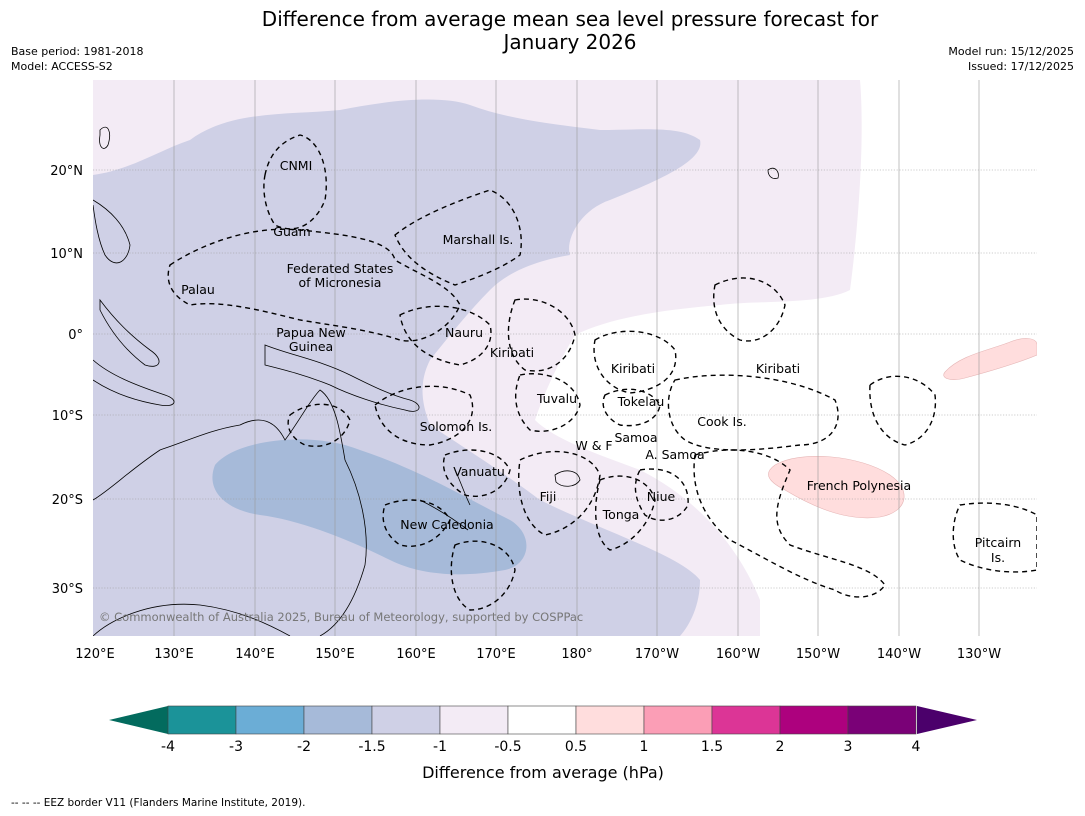  What do you see at coordinates (296, 165) in the screenshot?
I see `label-cnmi: CNMI` at bounding box center [296, 165].